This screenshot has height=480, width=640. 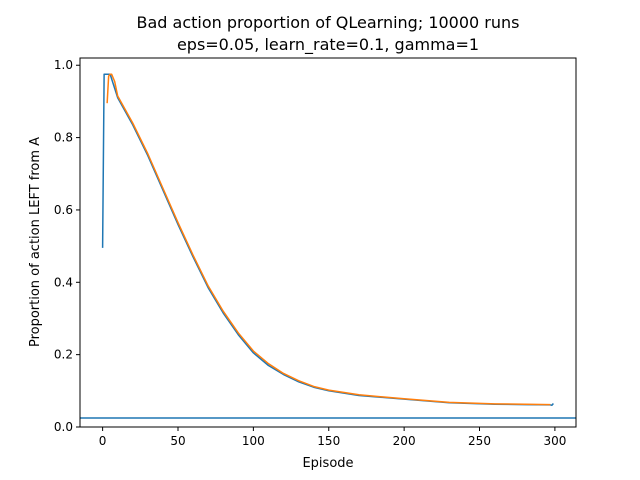 What do you see at coordinates (35, 242) in the screenshot?
I see `y-axis-label: Proportion of action LEFT from A` at bounding box center [35, 242].